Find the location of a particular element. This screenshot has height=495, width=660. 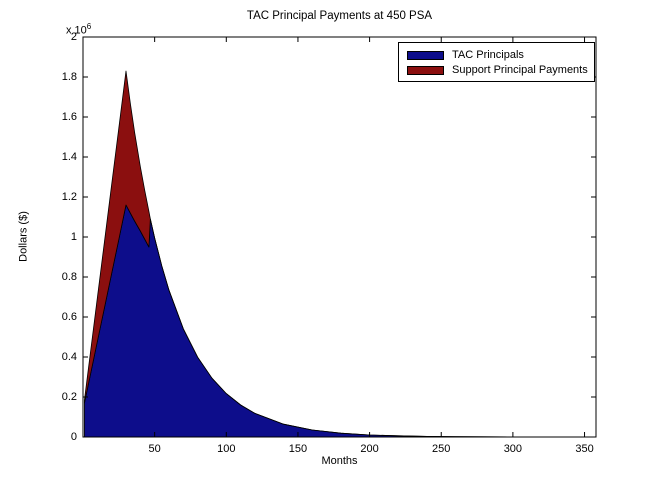

x-tick-label: 50 is located at coordinates (154, 449).